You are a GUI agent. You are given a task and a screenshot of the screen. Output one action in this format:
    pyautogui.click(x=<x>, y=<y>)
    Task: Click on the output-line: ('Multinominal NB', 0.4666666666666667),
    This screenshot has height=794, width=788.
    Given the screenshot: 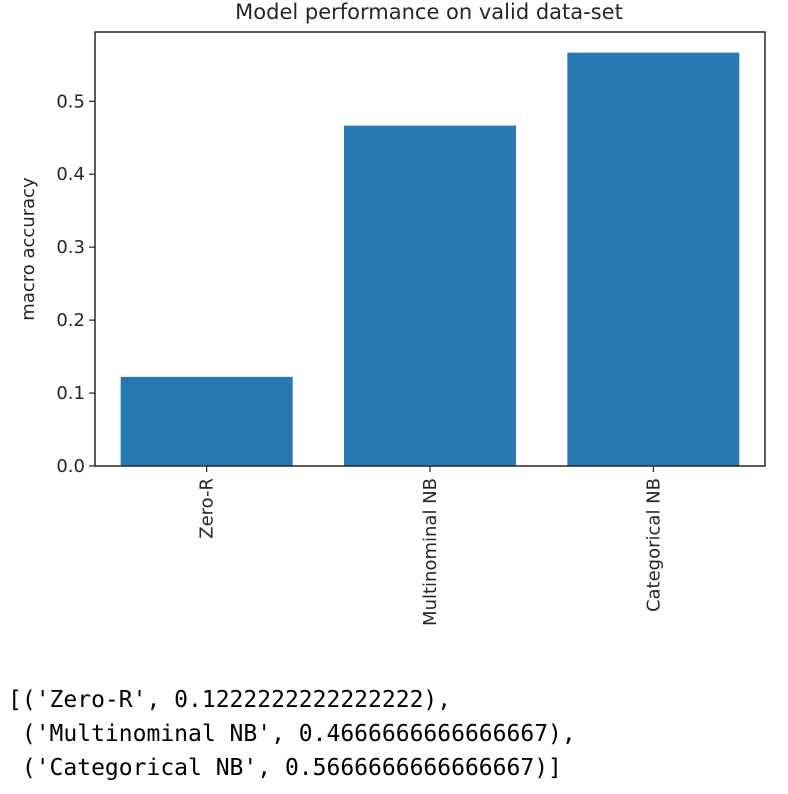 What is the action you would take?
    pyautogui.click(x=292, y=734)
    